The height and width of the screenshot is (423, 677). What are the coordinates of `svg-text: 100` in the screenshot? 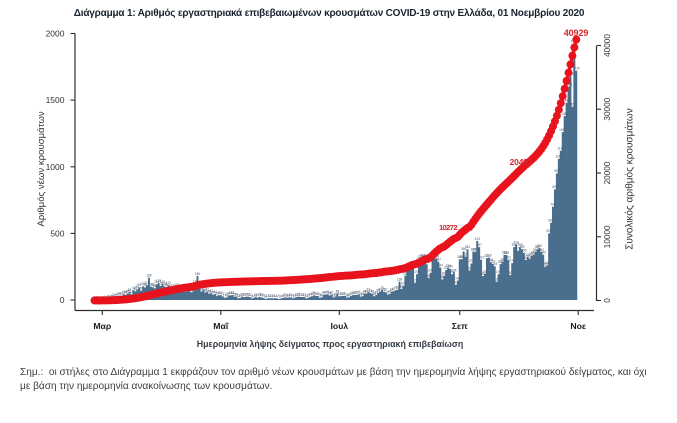 It's located at (151, 284).